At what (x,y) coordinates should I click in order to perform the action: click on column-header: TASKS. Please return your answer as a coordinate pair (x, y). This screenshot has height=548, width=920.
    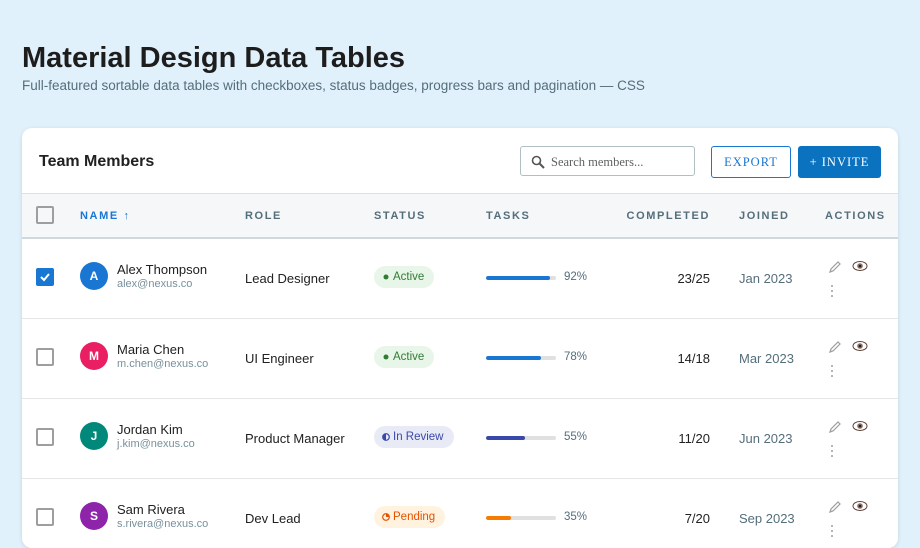
    Looking at the image, I should click on (508, 216).